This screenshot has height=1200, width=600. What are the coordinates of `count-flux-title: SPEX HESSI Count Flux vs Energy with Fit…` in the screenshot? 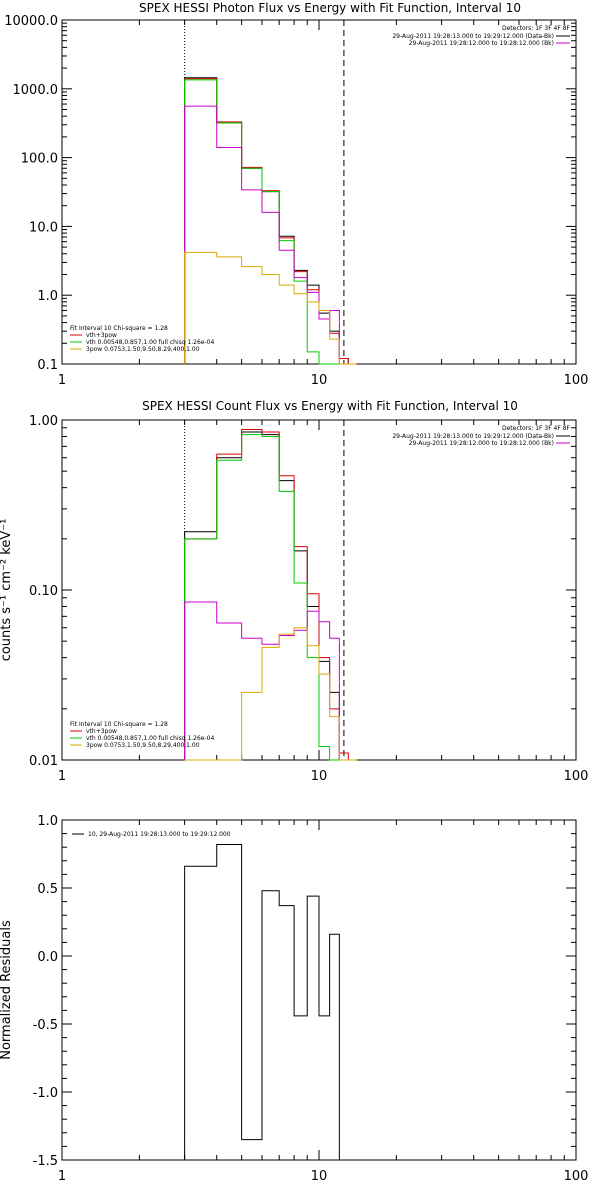 It's located at (330, 406).